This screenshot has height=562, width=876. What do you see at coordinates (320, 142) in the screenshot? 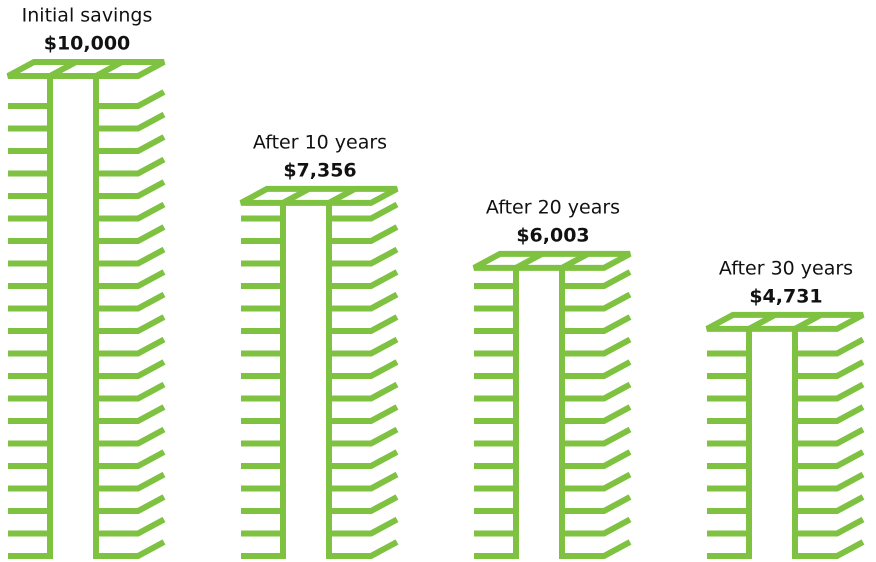
I see `category-label: After 10 years` at bounding box center [320, 142].